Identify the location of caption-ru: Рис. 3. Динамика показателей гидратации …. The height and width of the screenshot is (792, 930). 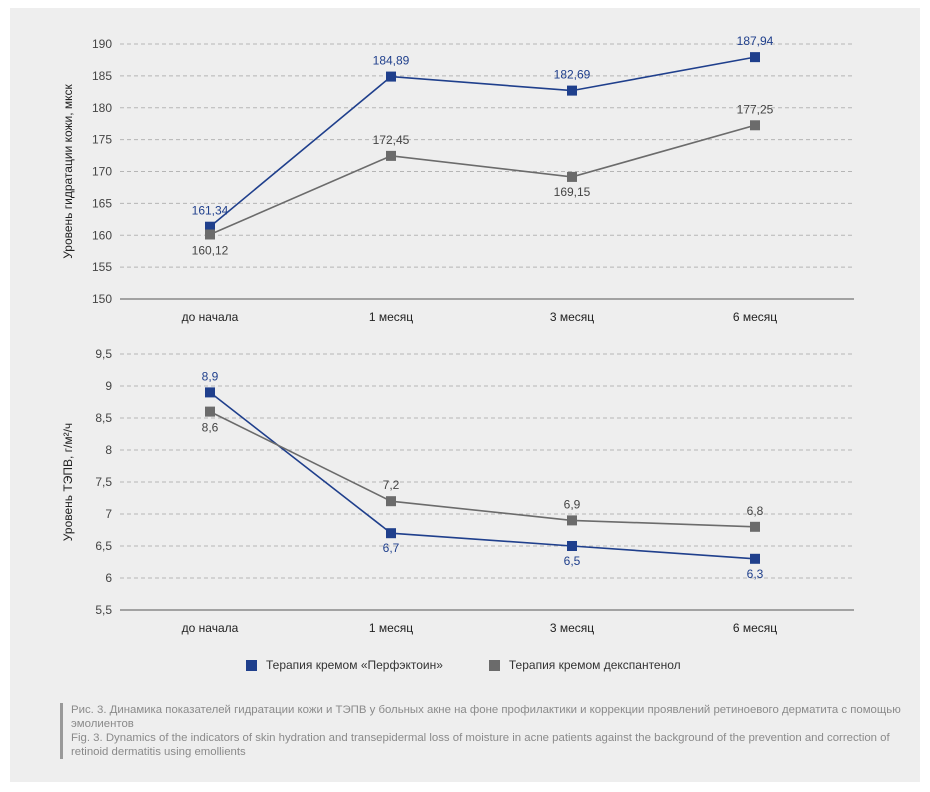
(486, 717).